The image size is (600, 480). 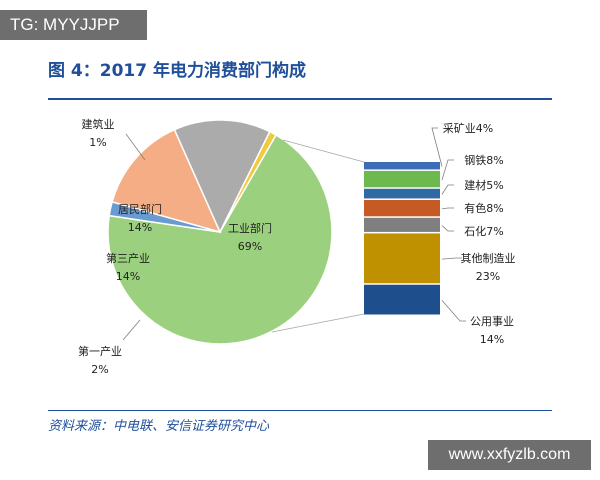 I want to click on pie-slice-label: 第三产业, so click(x=128, y=258).